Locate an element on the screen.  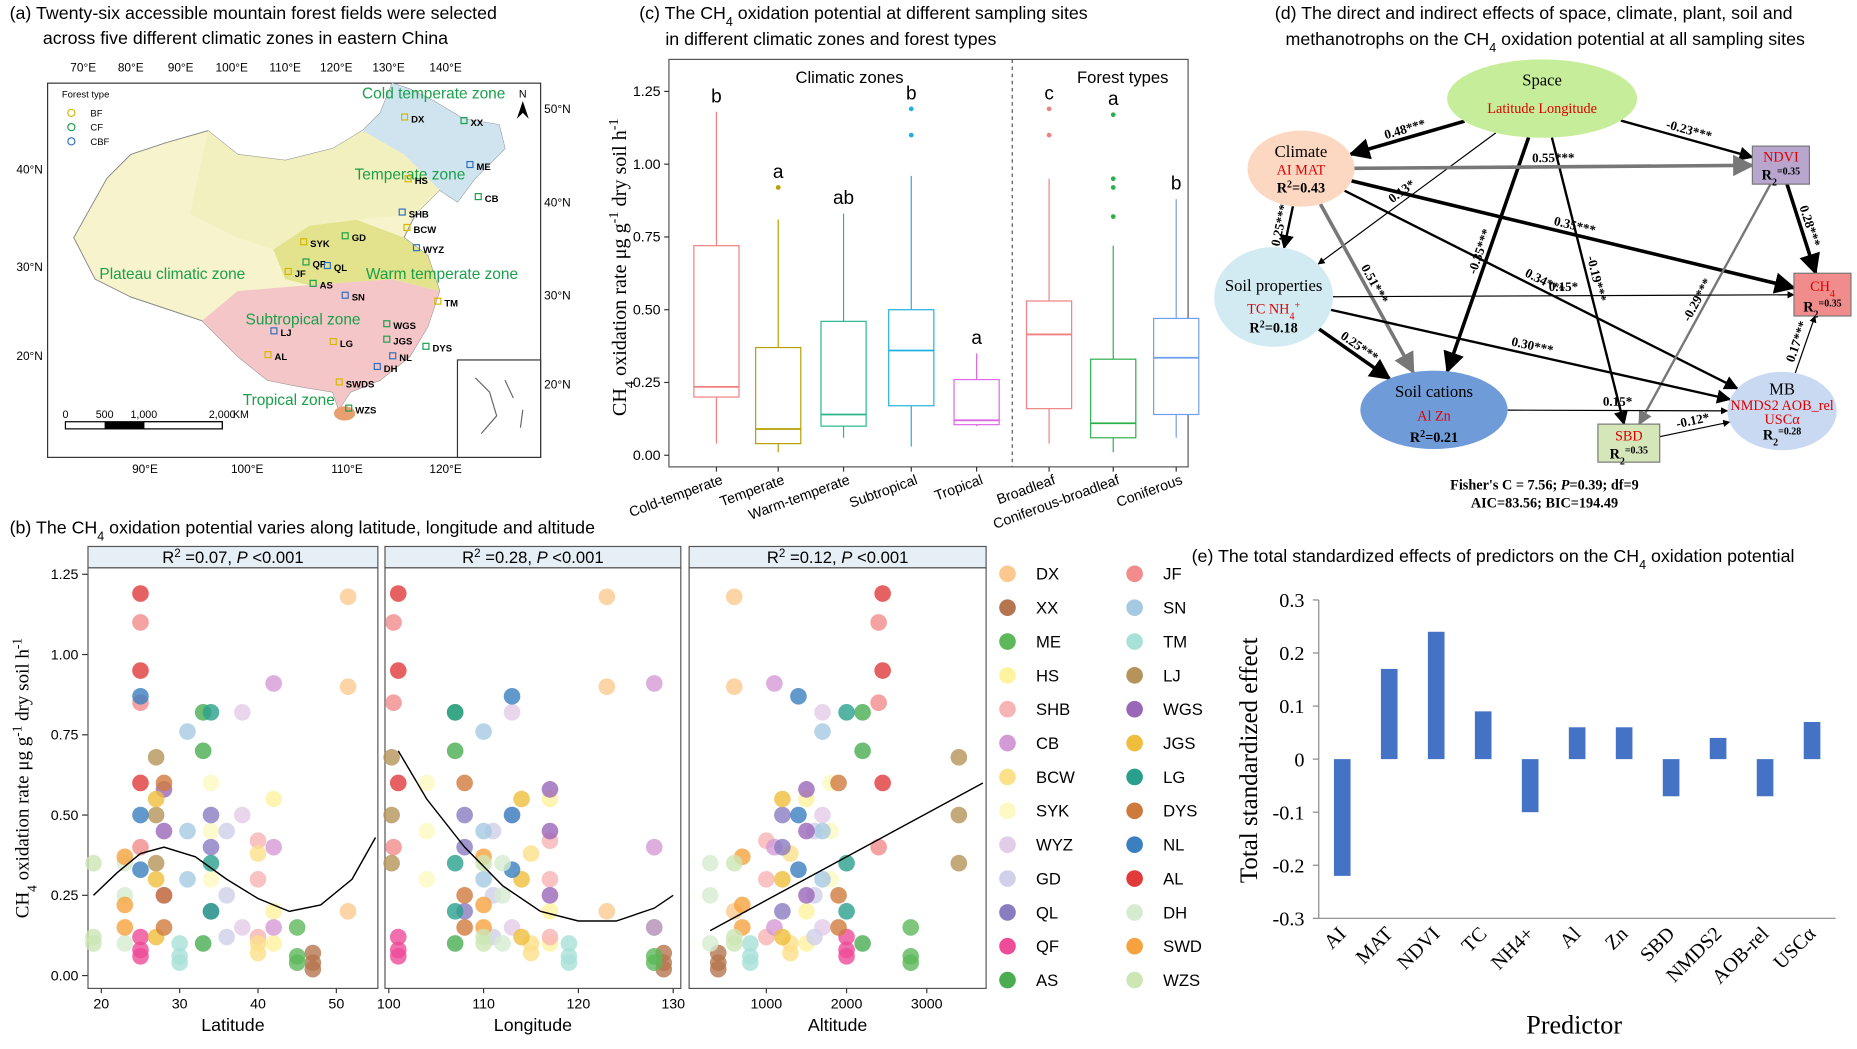
legend-label: AL is located at coordinates (1173, 878).